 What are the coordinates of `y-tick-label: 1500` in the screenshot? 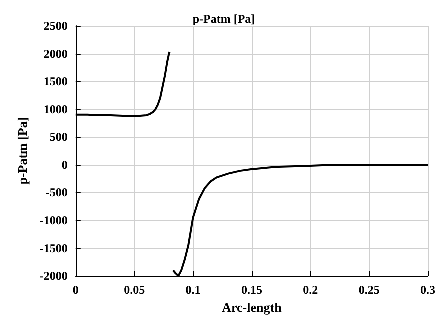 It's located at (56, 81).